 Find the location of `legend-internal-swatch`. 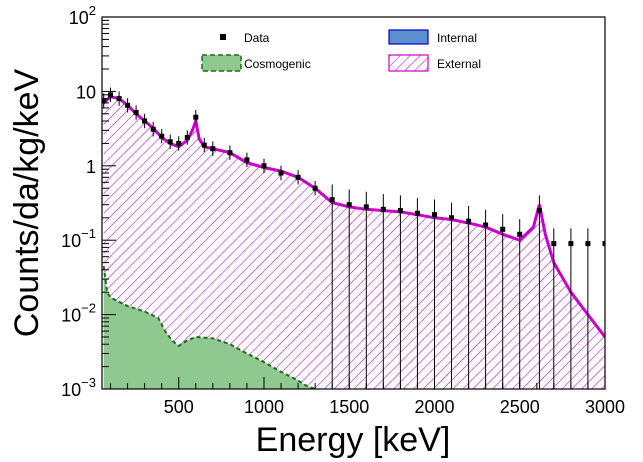

legend-internal-swatch is located at coordinates (408, 37).